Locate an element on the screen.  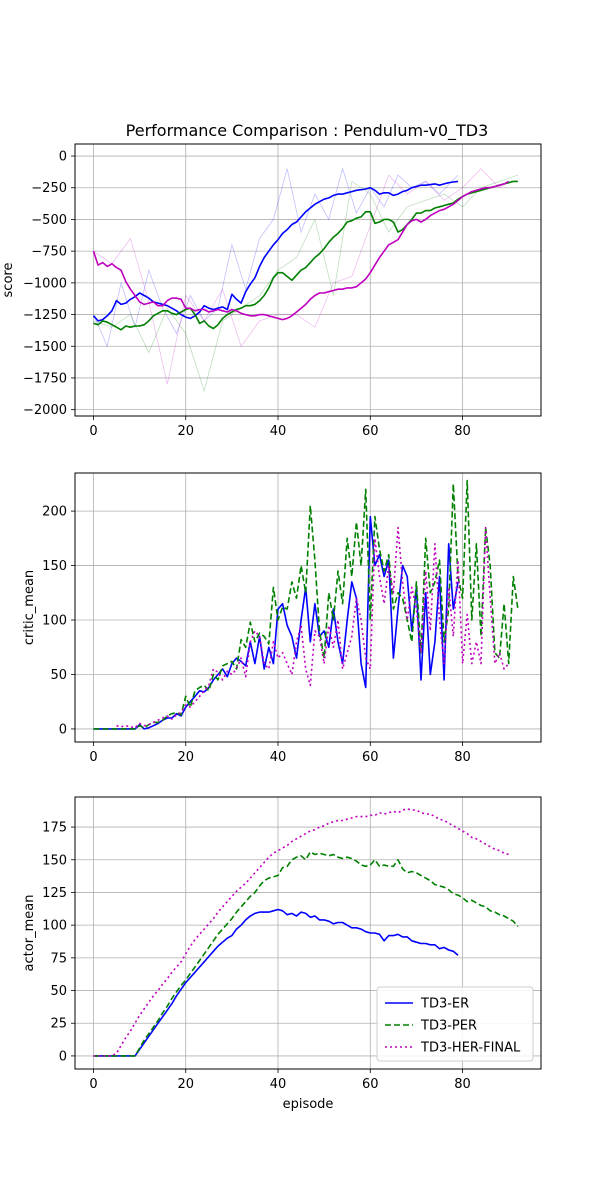
y-tick-label: 175 is located at coordinates (54, 828).